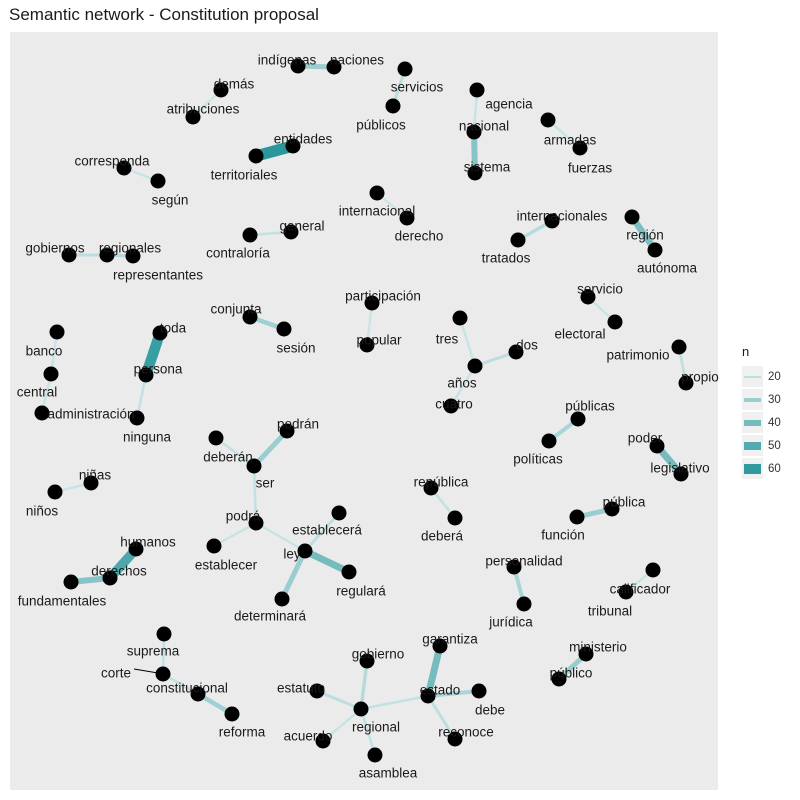 The width and height of the screenshot is (800, 800). What do you see at coordinates (490, 710) in the screenshot?
I see `node-label-debe: debe` at bounding box center [490, 710].